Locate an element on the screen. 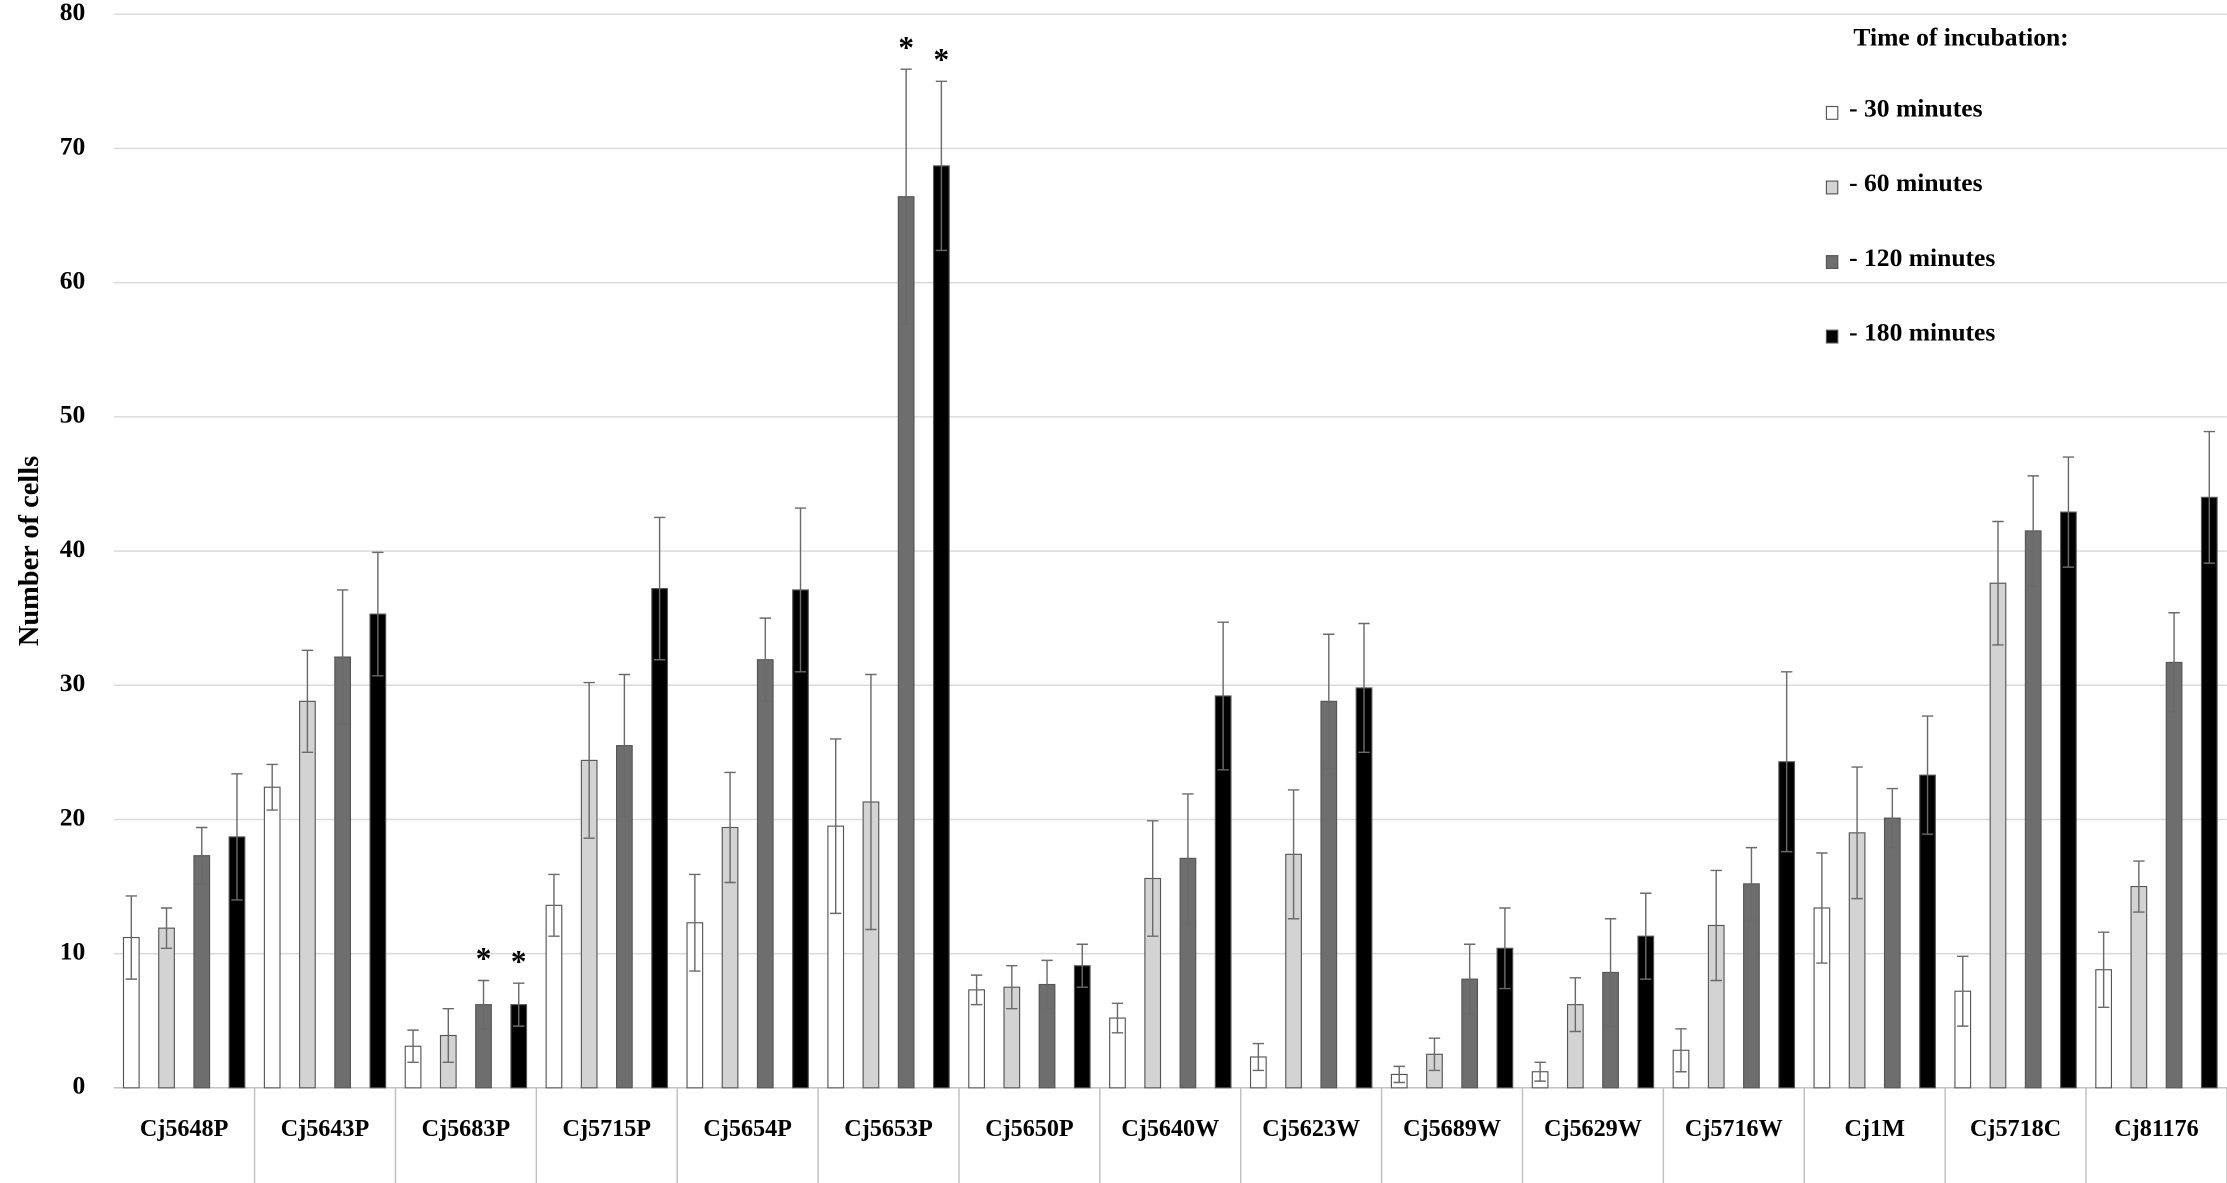 This screenshot has height=1183, width=2227. x-tick-label: Cj5683P is located at coordinates (466, 1128).